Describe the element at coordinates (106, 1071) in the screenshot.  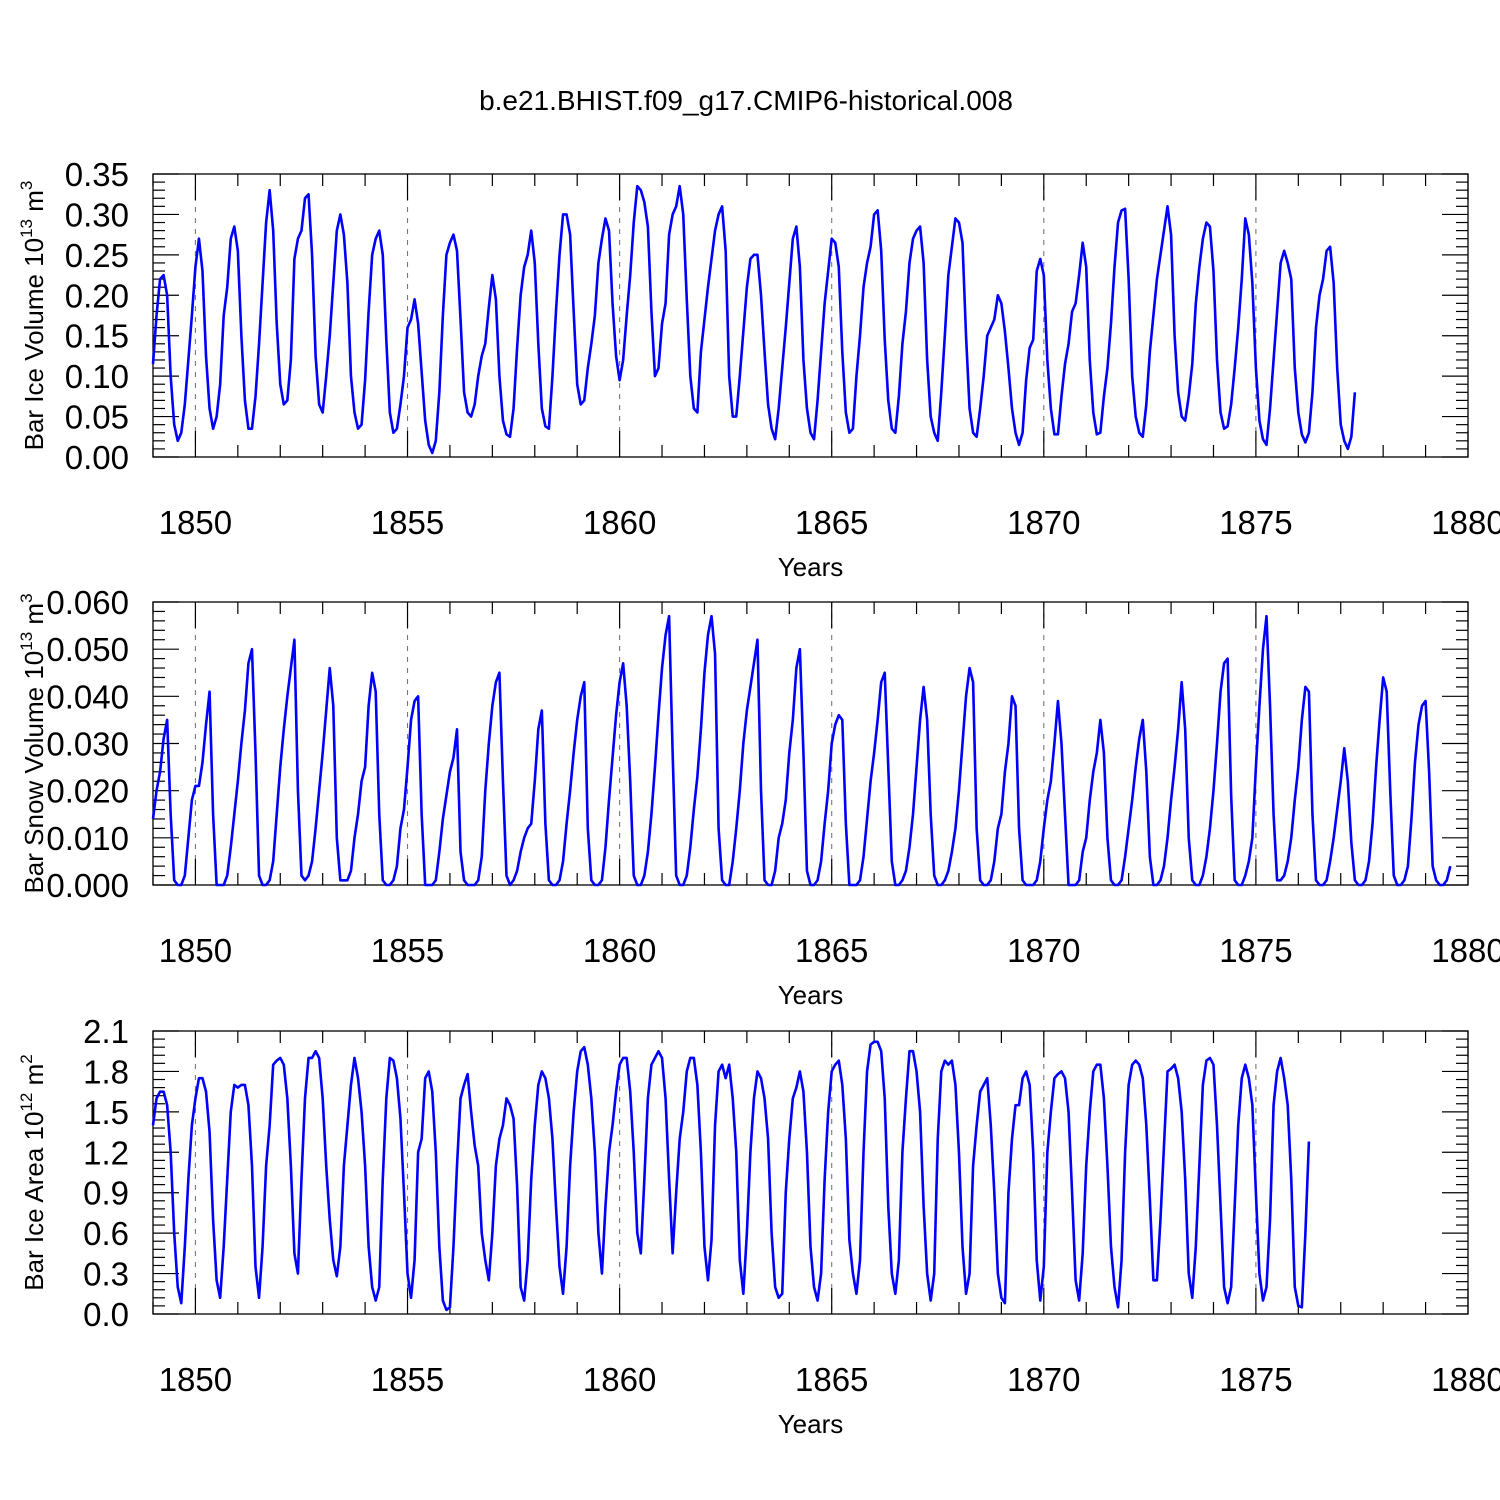
I see `y-tick-label: 1.8` at that location.